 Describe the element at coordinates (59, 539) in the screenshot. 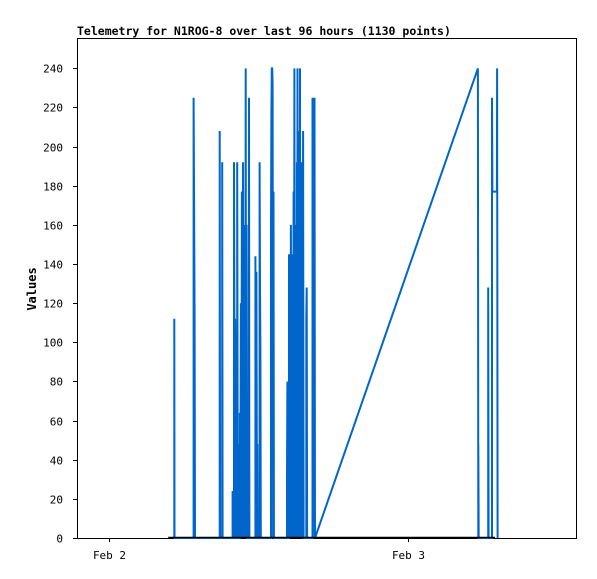

I see `y-tick-label: 0` at that location.